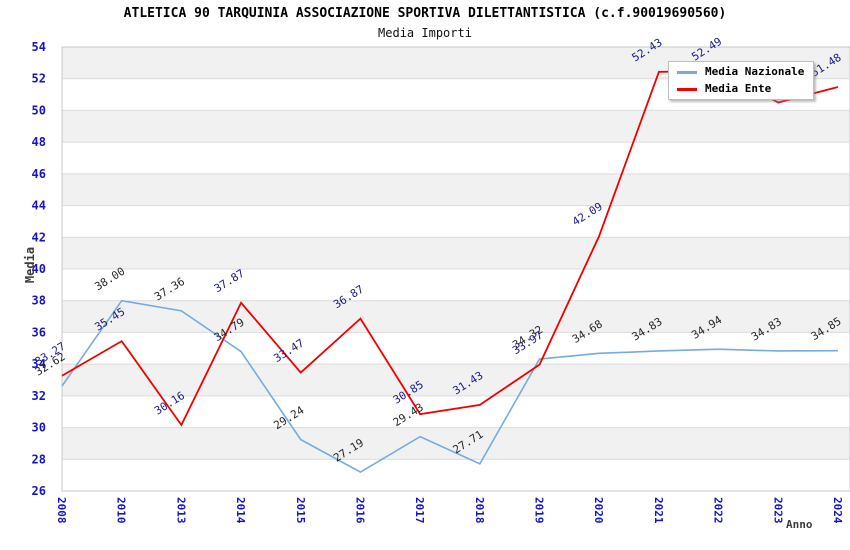  I want to click on y-axis-title: Media, so click(30, 265).